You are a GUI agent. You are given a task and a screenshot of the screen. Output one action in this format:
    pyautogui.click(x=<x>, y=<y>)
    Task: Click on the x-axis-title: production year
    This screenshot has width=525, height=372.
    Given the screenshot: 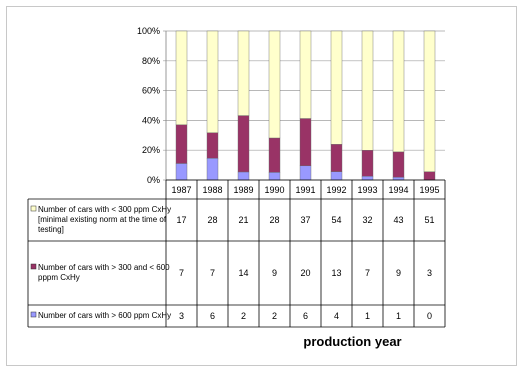 What is the action you would take?
    pyautogui.click(x=352, y=341)
    